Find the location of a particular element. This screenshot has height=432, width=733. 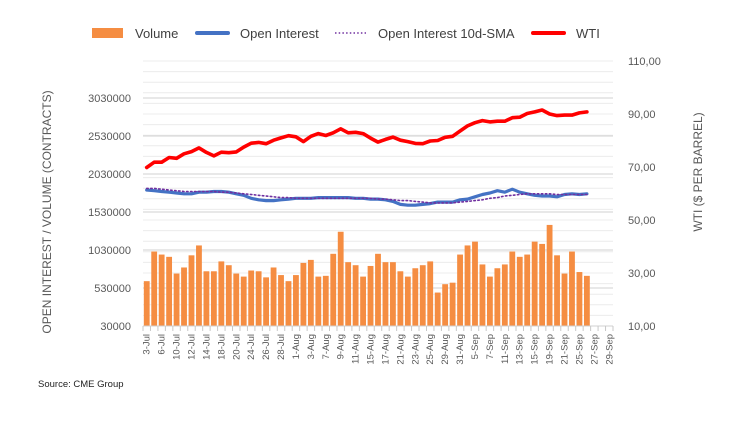

legend-label: Volume is located at coordinates (156, 33).